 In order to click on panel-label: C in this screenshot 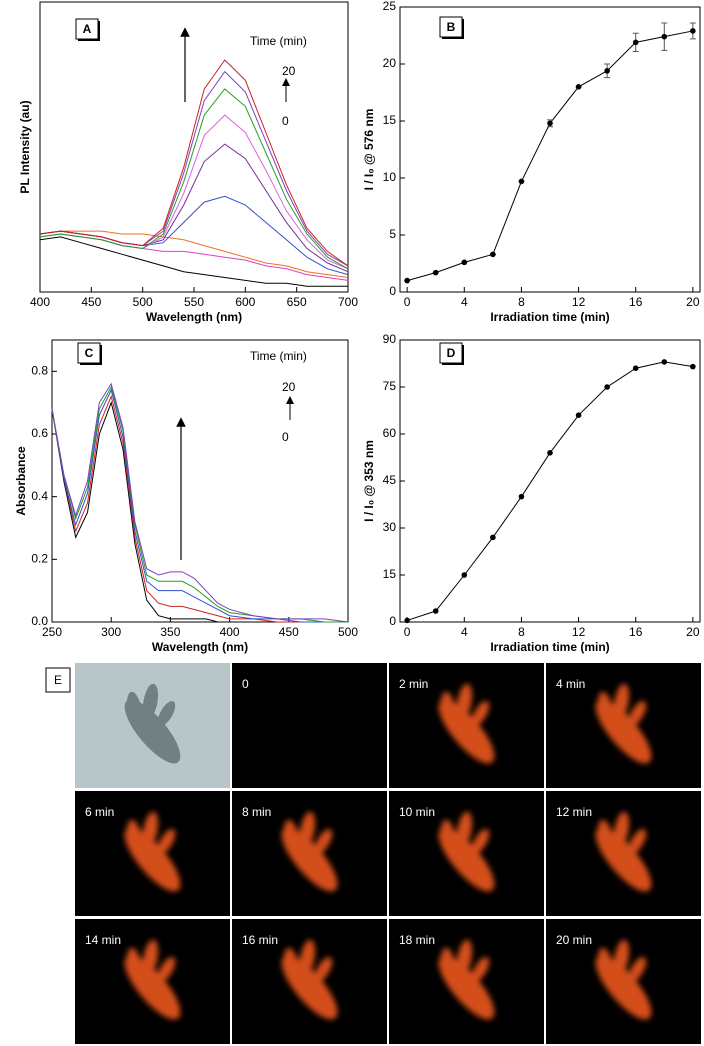, I will do `click(89, 353)`.